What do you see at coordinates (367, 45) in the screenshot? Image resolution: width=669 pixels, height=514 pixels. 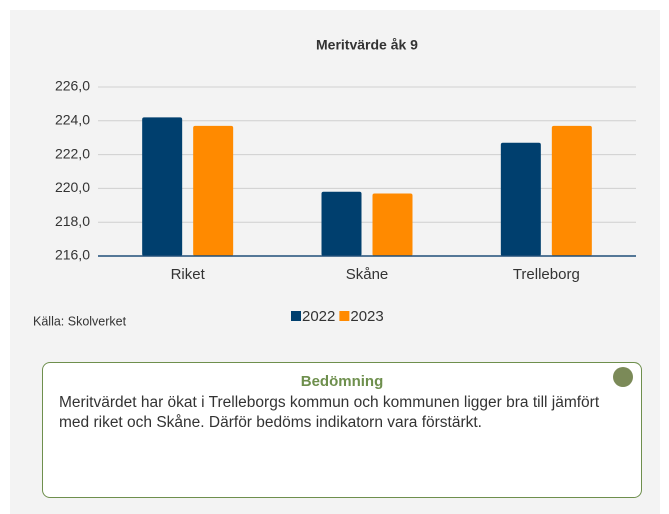 I see `chart-title: Meritvärde åk 9` at bounding box center [367, 45].